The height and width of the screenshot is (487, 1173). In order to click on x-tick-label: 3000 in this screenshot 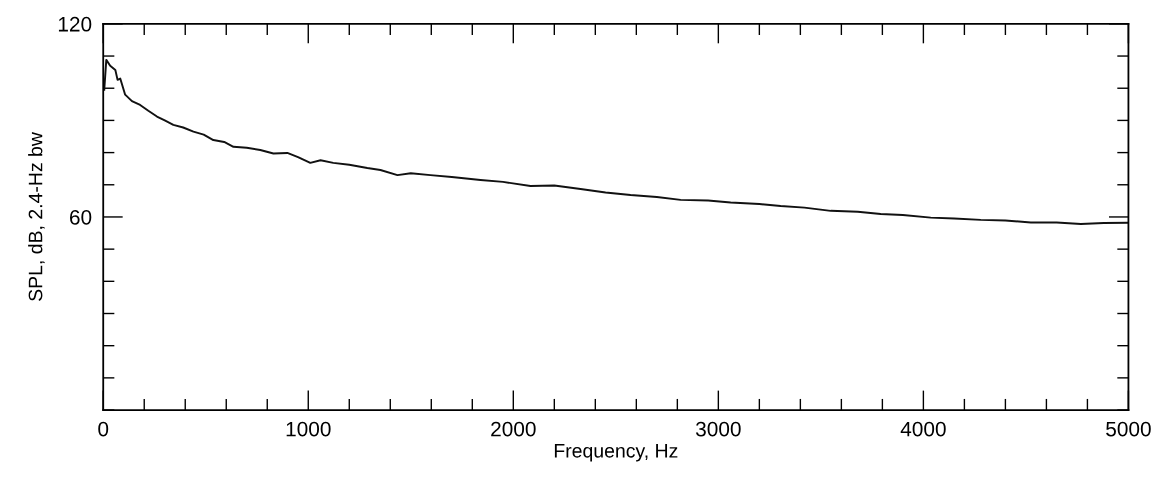, I will do `click(718, 429)`.